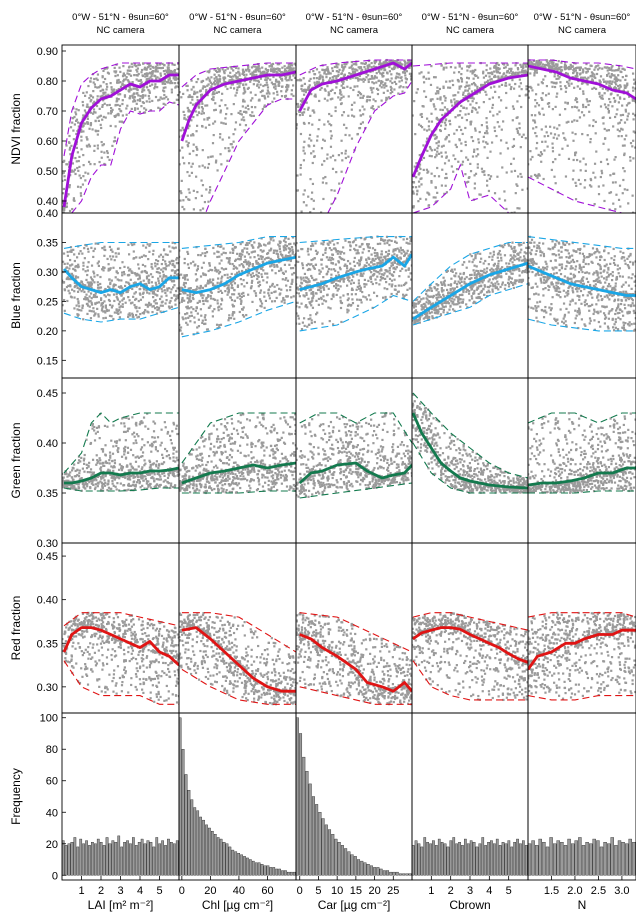 The image size is (636, 913). I want to click on y-tick-label: 40, so click(52, 813).